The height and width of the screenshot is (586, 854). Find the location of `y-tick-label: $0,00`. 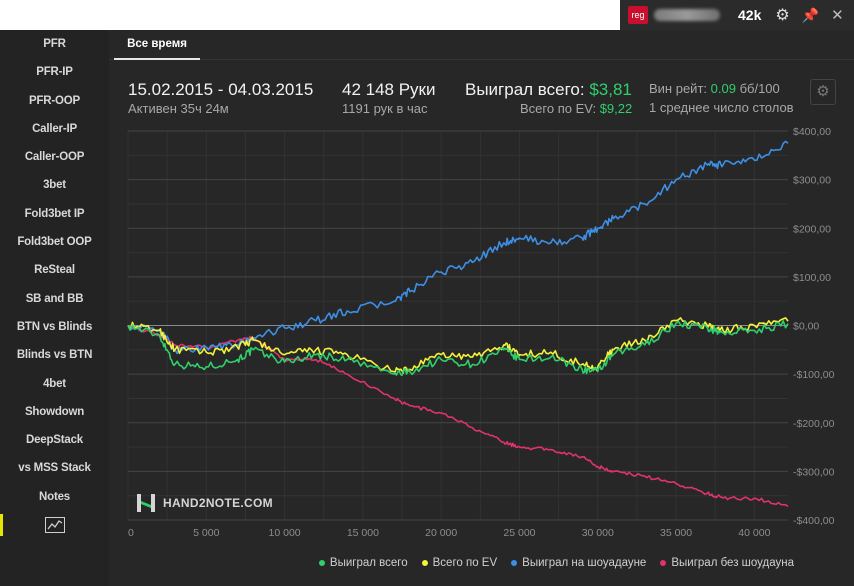

y-tick-label: $0,00 is located at coordinates (806, 327).